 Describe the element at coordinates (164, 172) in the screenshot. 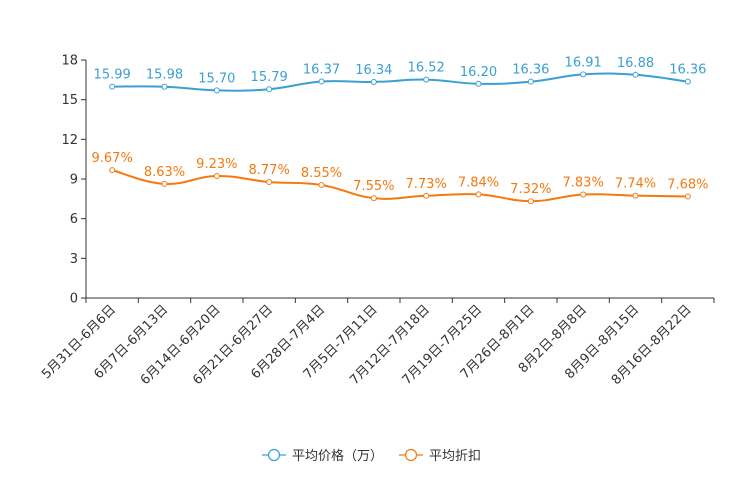

I see `data-label: 8.63%` at that location.